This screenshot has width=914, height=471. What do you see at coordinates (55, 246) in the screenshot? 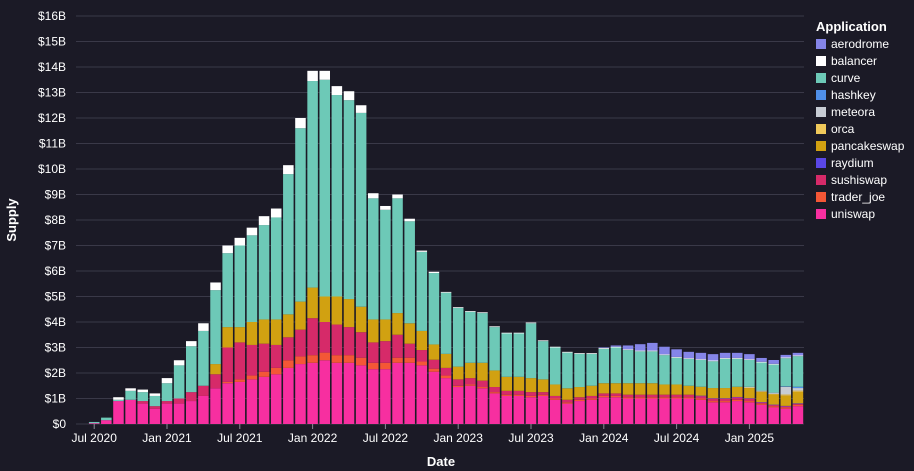
I see `y-tick-label: $7B` at bounding box center [55, 246].